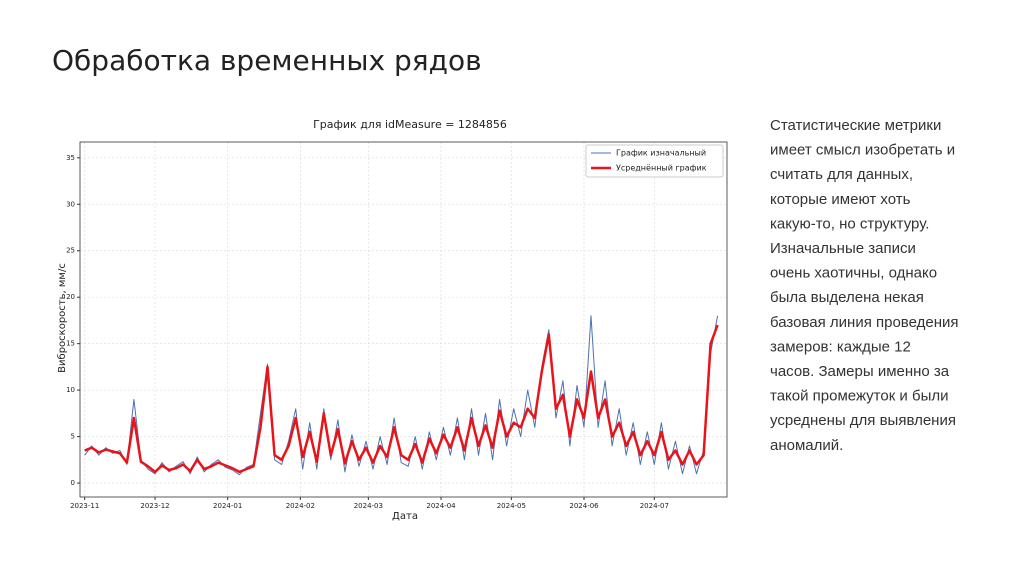 This screenshot has height=578, width=1024. I want to click on legend-box, so click(654, 161).